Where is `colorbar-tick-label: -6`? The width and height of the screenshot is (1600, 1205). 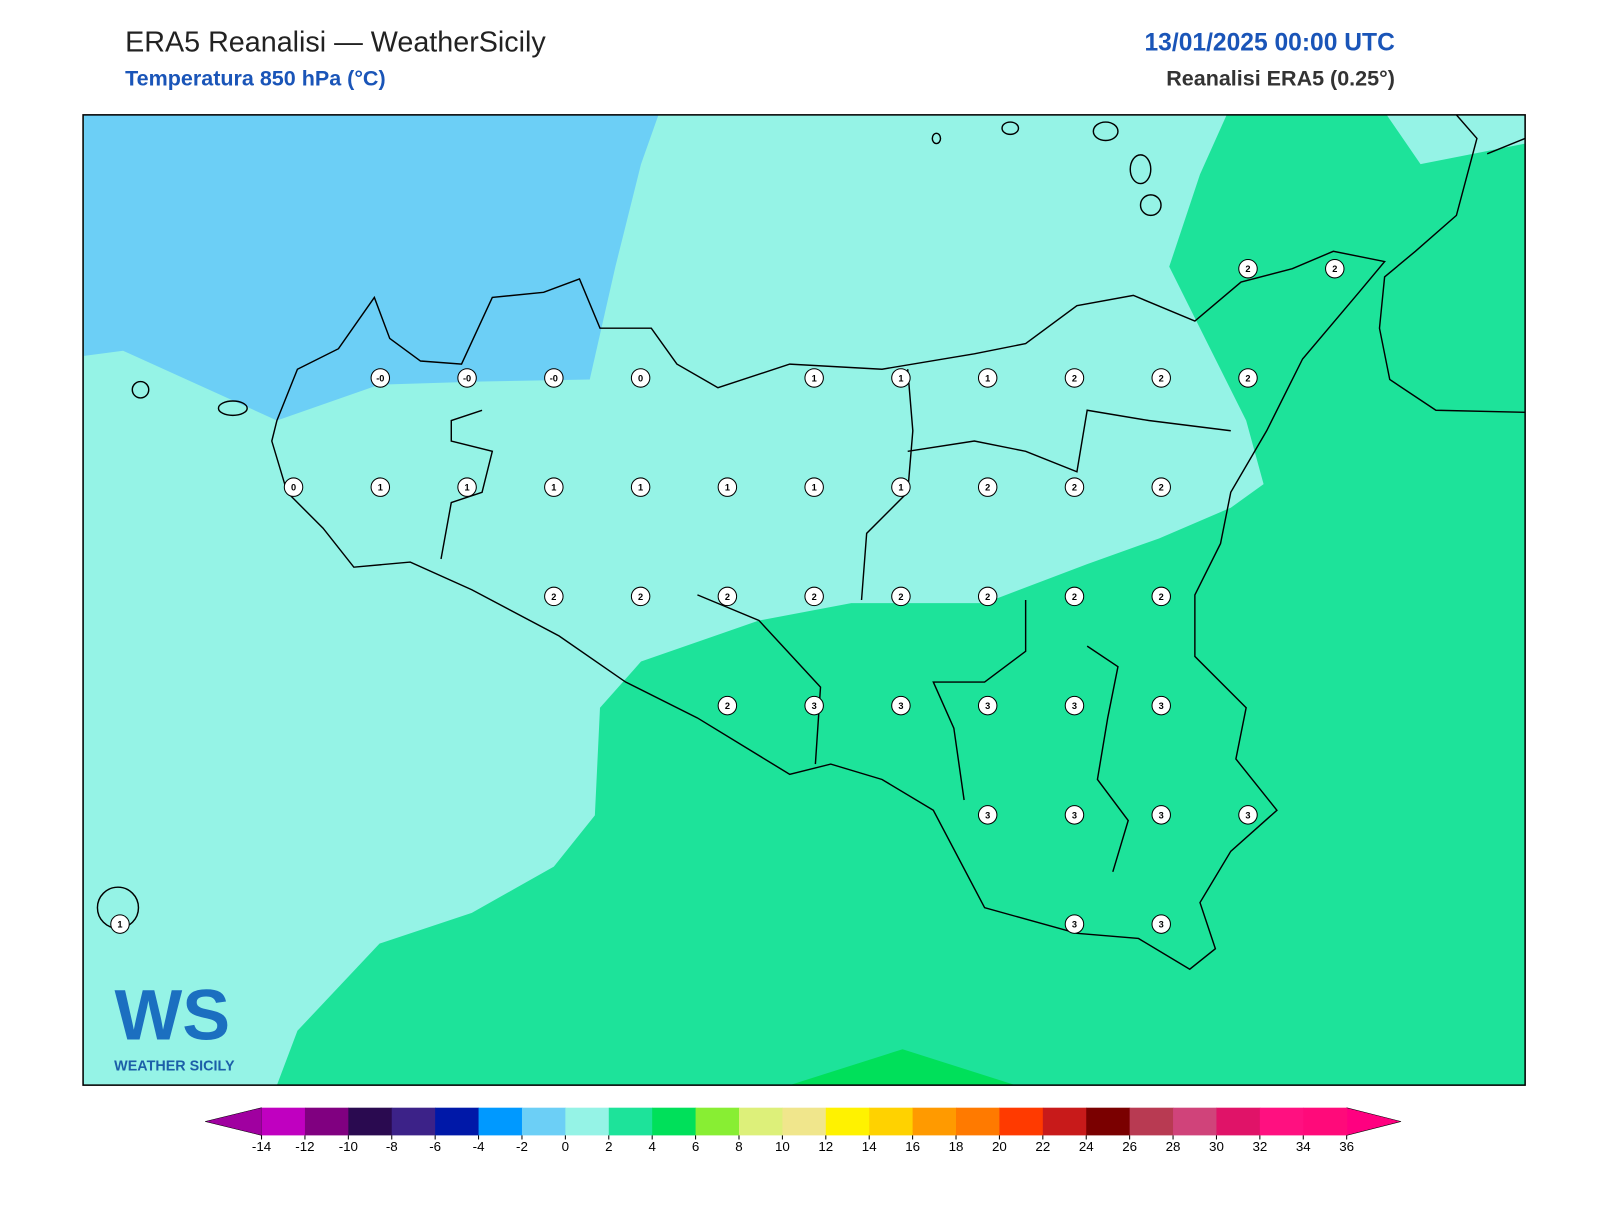 colorbar-tick-label: -6 is located at coordinates (435, 1146).